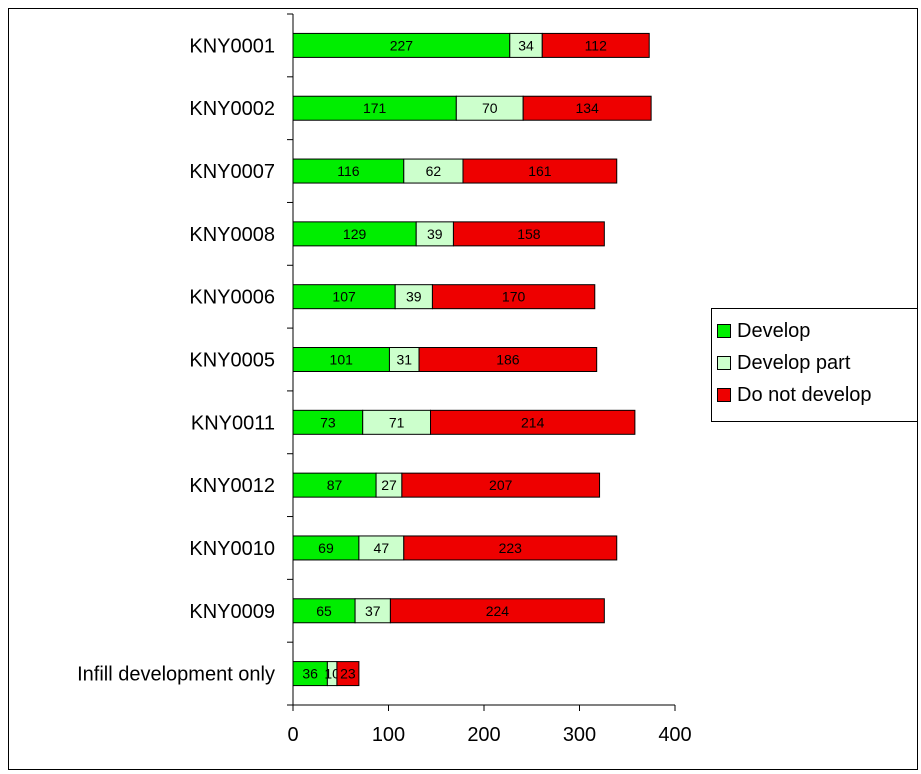 The height and width of the screenshot is (774, 921). I want to click on category-label: KNY0002, so click(232, 109).